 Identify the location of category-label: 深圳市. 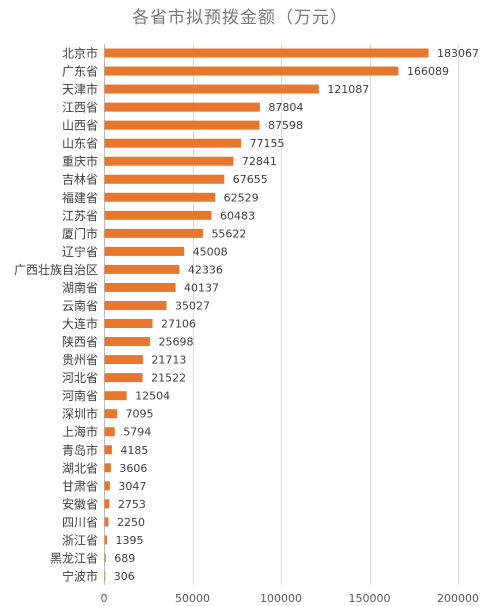
(80, 413).